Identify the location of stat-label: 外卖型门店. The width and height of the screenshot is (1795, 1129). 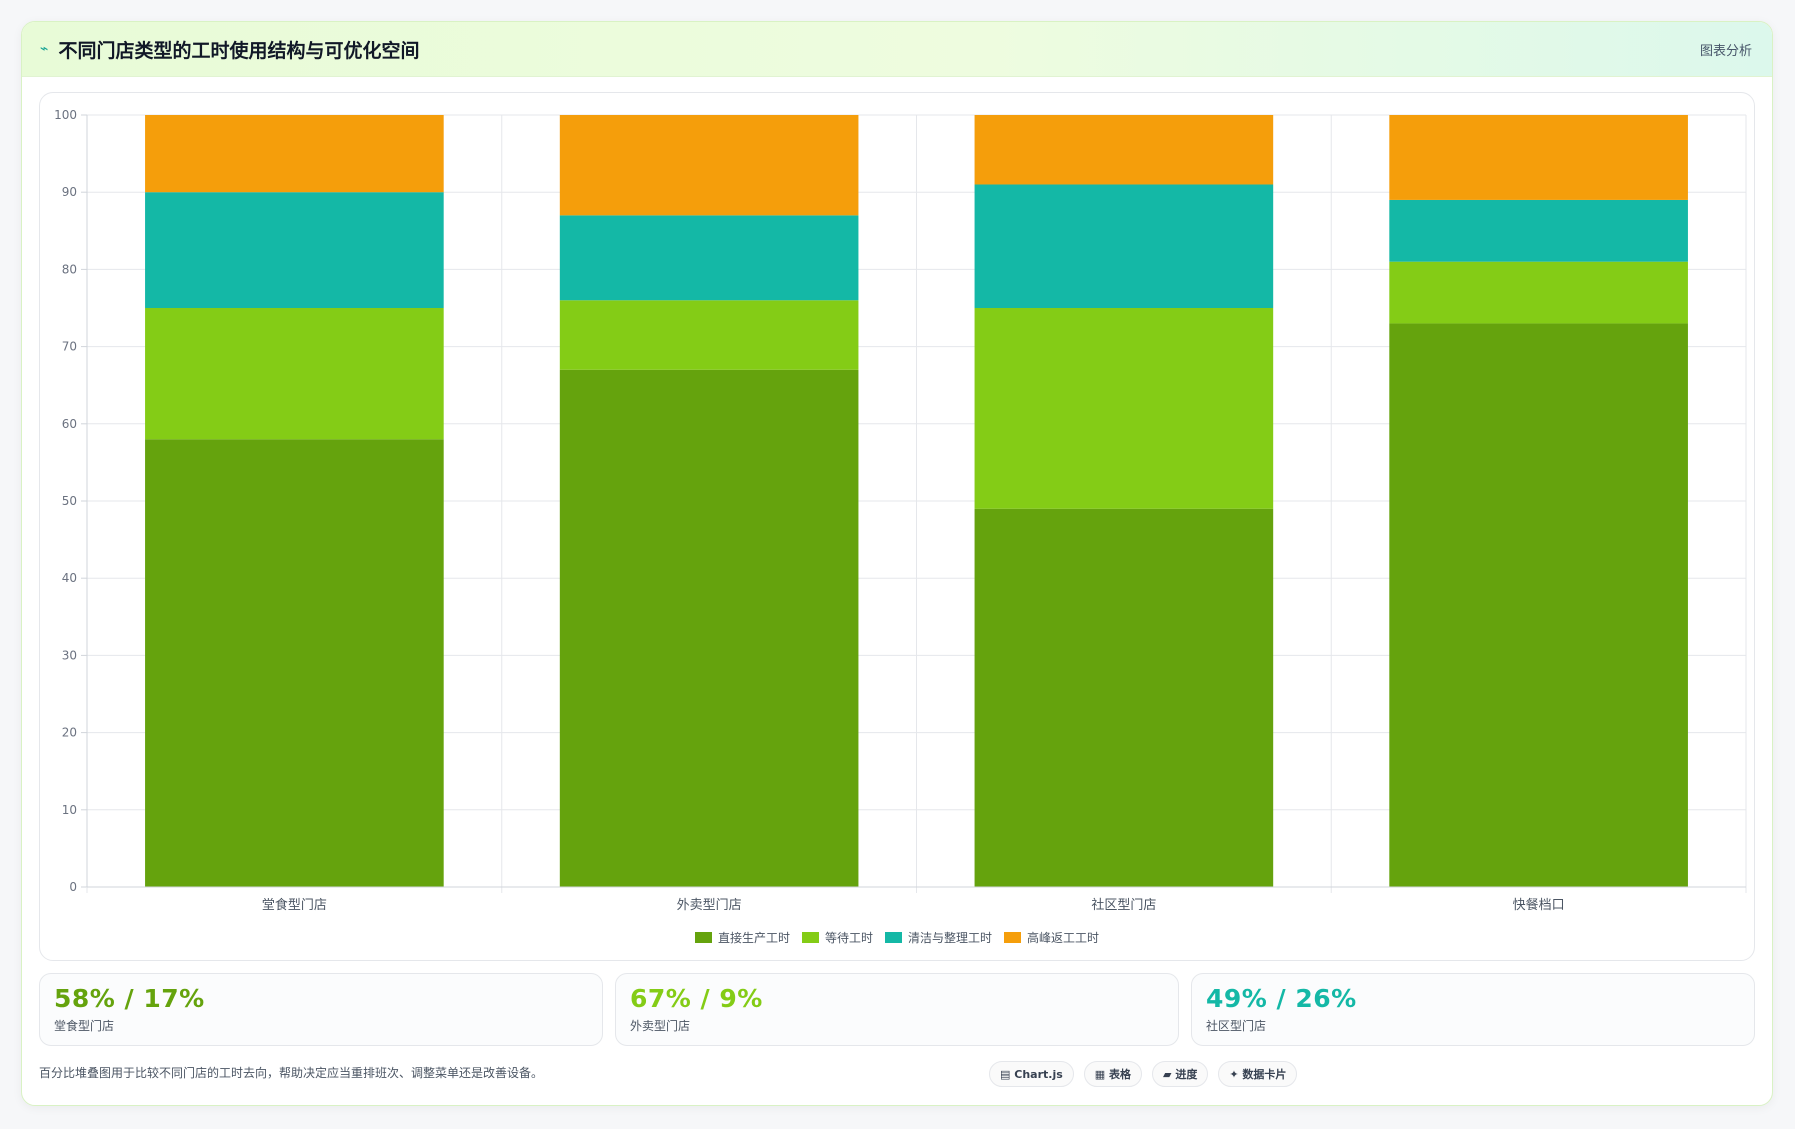
(660, 1026).